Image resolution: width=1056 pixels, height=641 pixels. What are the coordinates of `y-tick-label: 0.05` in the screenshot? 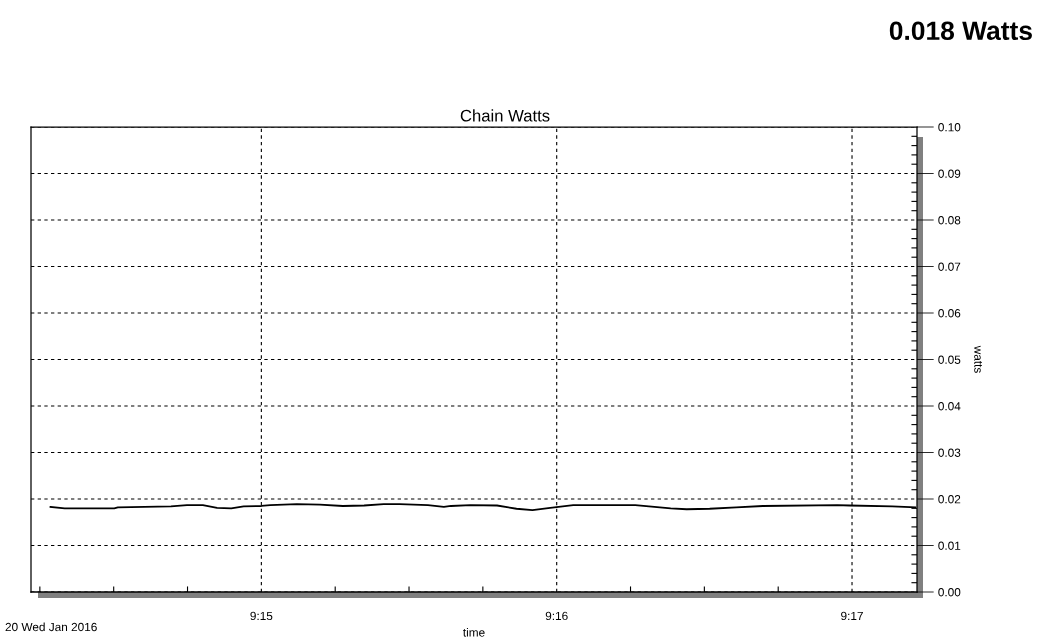 It's located at (949, 359).